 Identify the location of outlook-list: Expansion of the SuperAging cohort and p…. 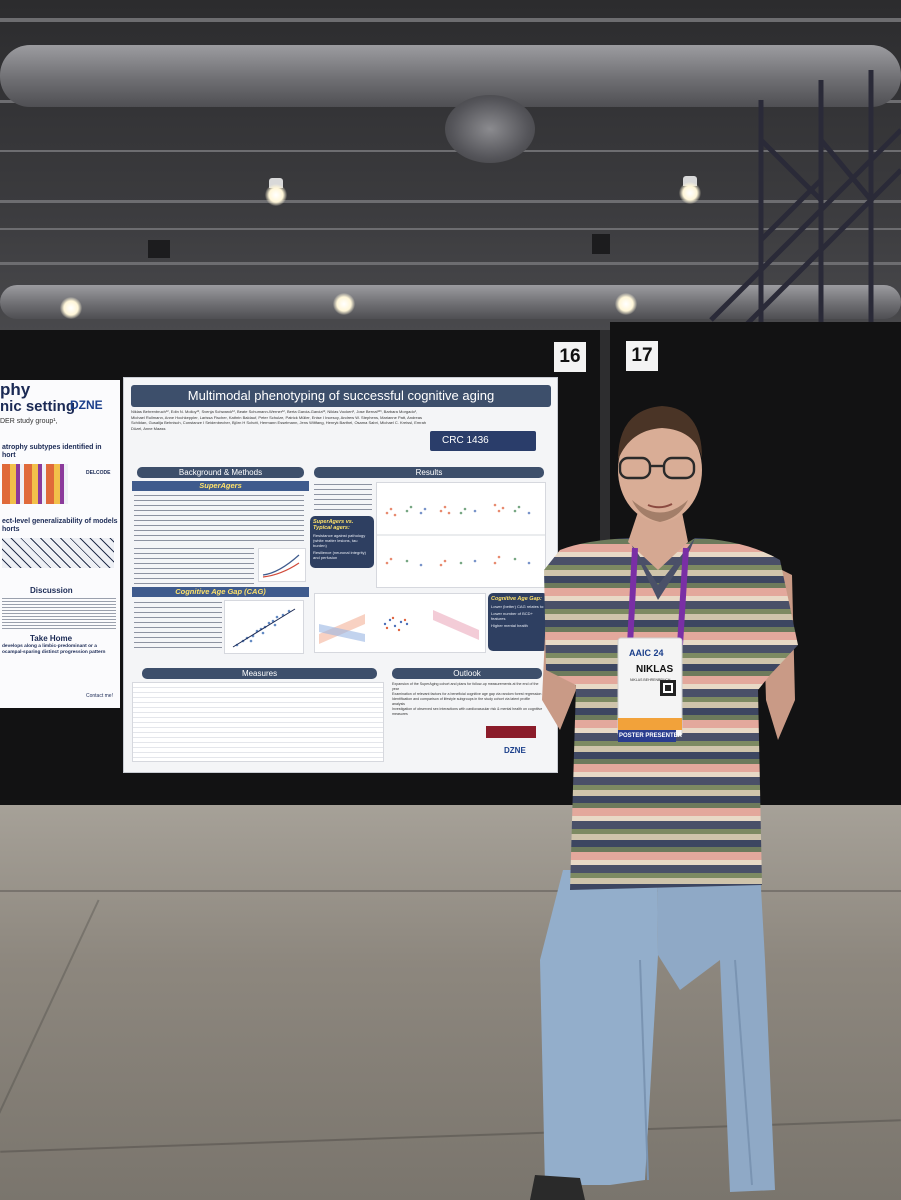
(468, 703).